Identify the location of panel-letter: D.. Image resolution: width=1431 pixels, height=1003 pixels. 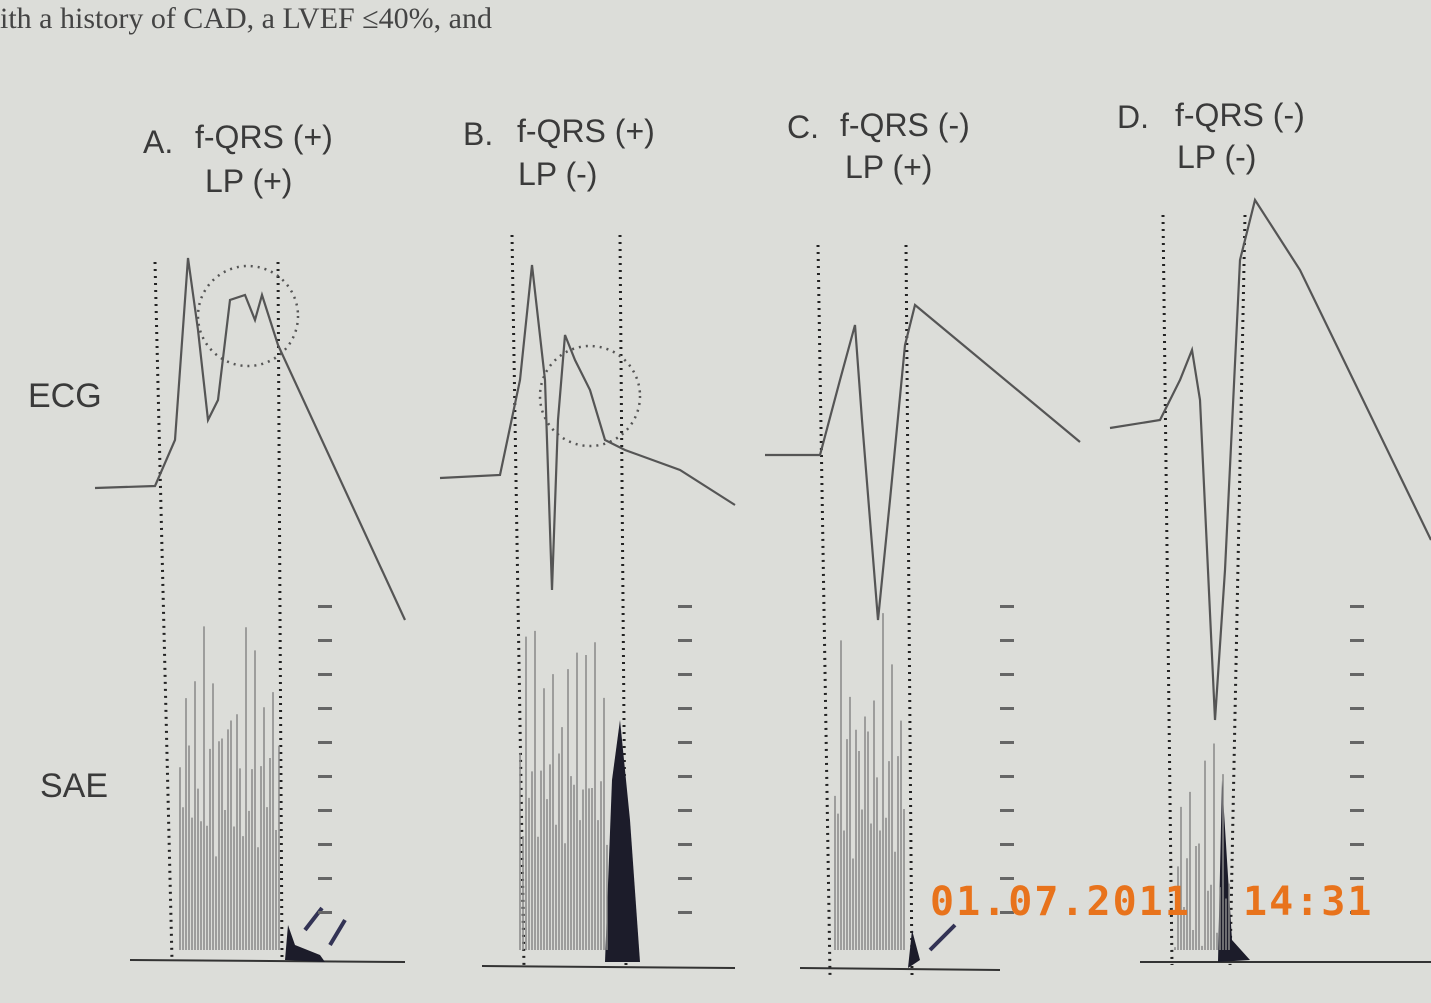
(1133, 117).